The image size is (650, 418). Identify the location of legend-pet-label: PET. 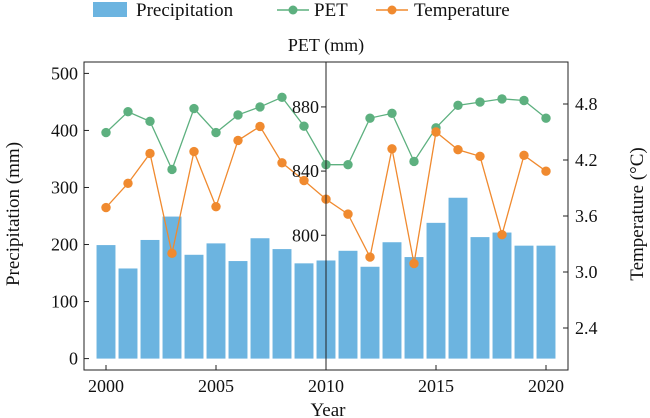
(331, 10).